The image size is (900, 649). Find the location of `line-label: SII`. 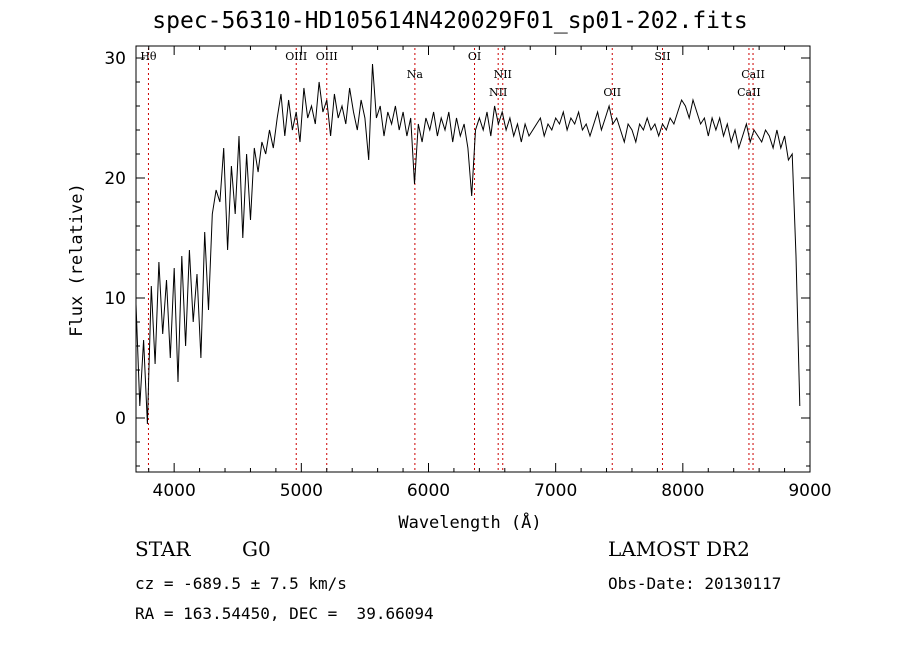

line-label: SII is located at coordinates (662, 56).